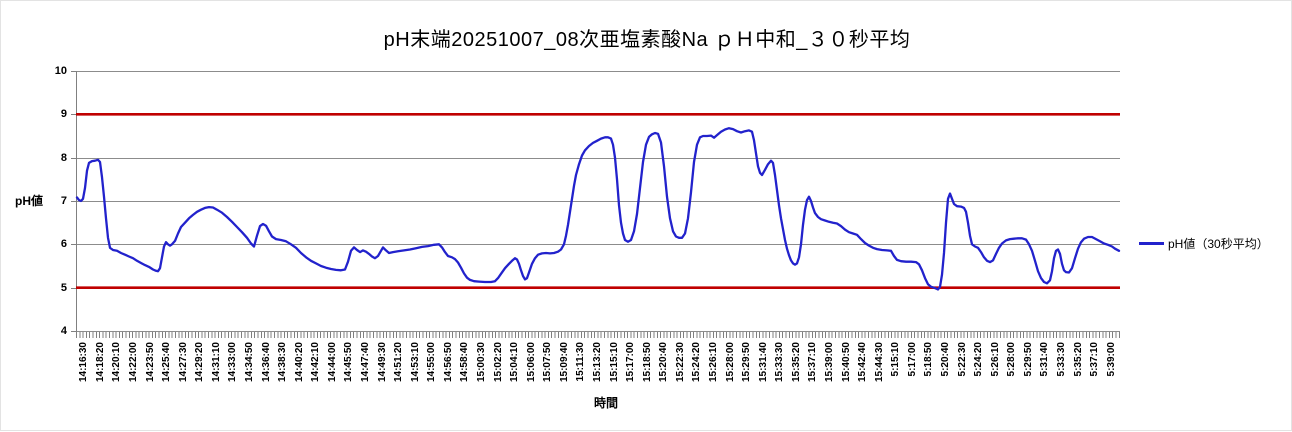 The image size is (1292, 432). What do you see at coordinates (316, 362) in the screenshot?
I see `x-tick-label: 14:42:10` at bounding box center [316, 362].